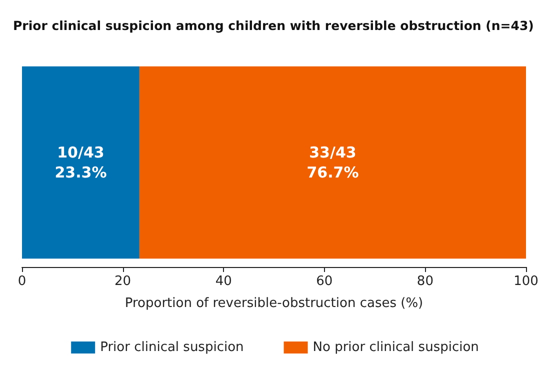 This screenshot has height=375, width=550. What do you see at coordinates (223, 281) in the screenshot?
I see `x-tick-label: 40` at bounding box center [223, 281].